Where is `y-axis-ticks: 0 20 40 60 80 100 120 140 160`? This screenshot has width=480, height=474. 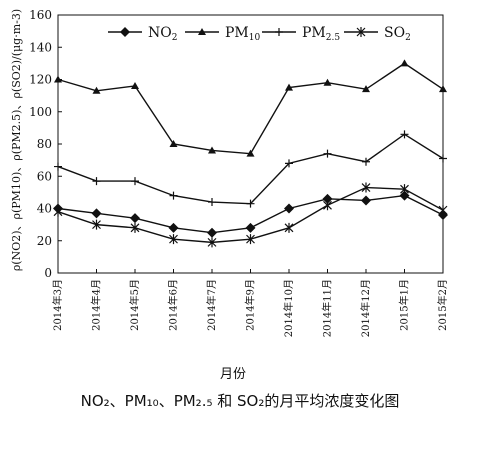 y-axis-ticks: 0 20 40 60 80 100 120 140 160 is located at coordinates (45, 144).